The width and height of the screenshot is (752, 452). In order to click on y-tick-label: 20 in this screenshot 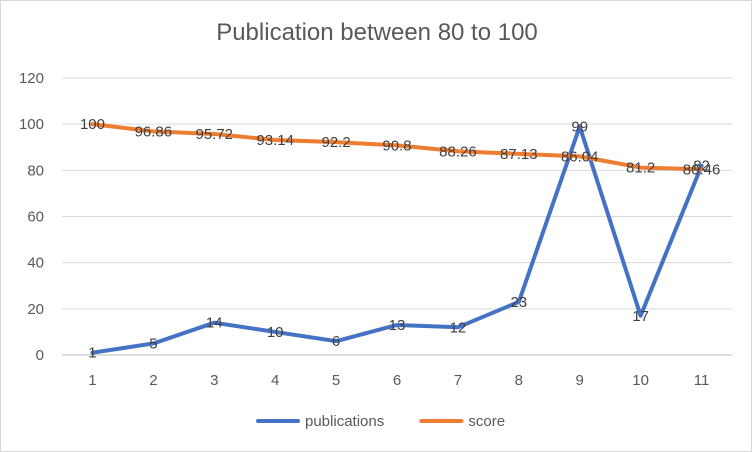, I will do `click(35, 309)`.